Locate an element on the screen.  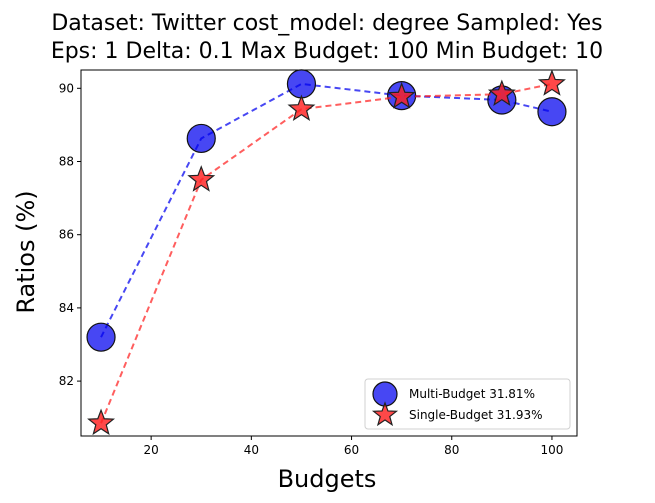
y-tick-label: 82 is located at coordinates (66, 381).